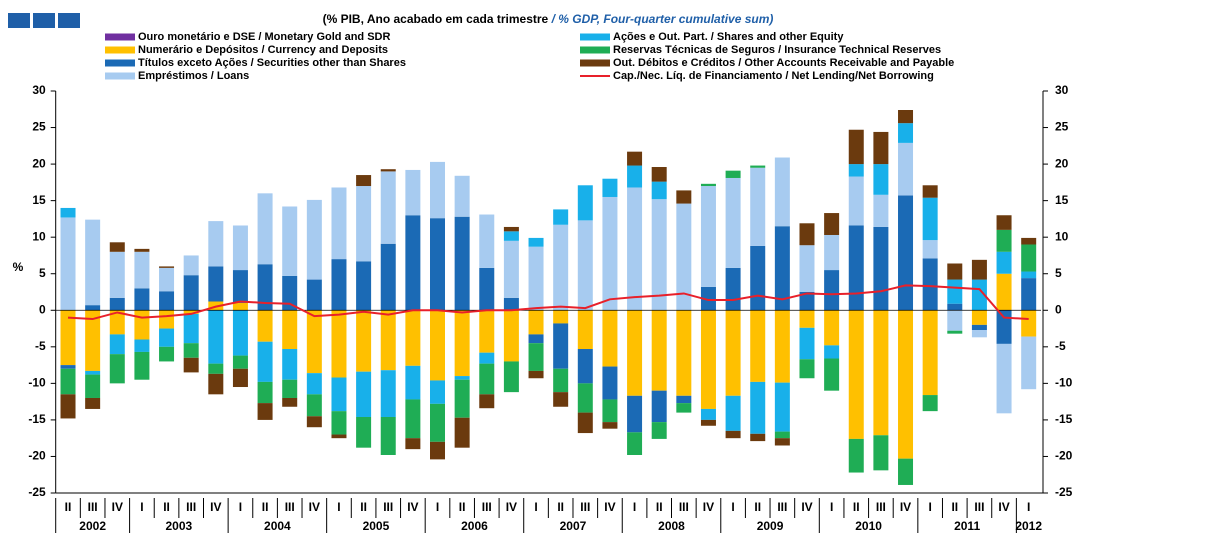  Describe the element at coordinates (44, 20) in the screenshot. I see `logo-block` at that location.